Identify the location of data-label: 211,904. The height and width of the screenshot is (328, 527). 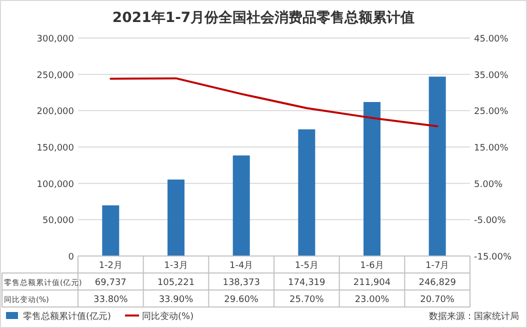
(372, 283).